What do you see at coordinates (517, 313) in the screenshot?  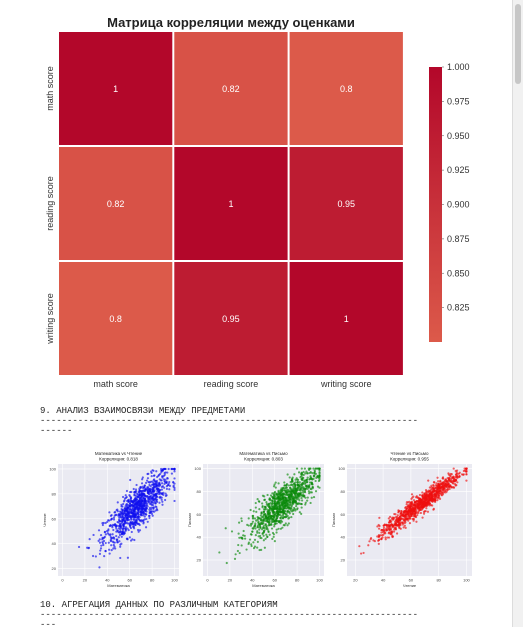 I see `vertical-scrollbar` at bounding box center [517, 313].